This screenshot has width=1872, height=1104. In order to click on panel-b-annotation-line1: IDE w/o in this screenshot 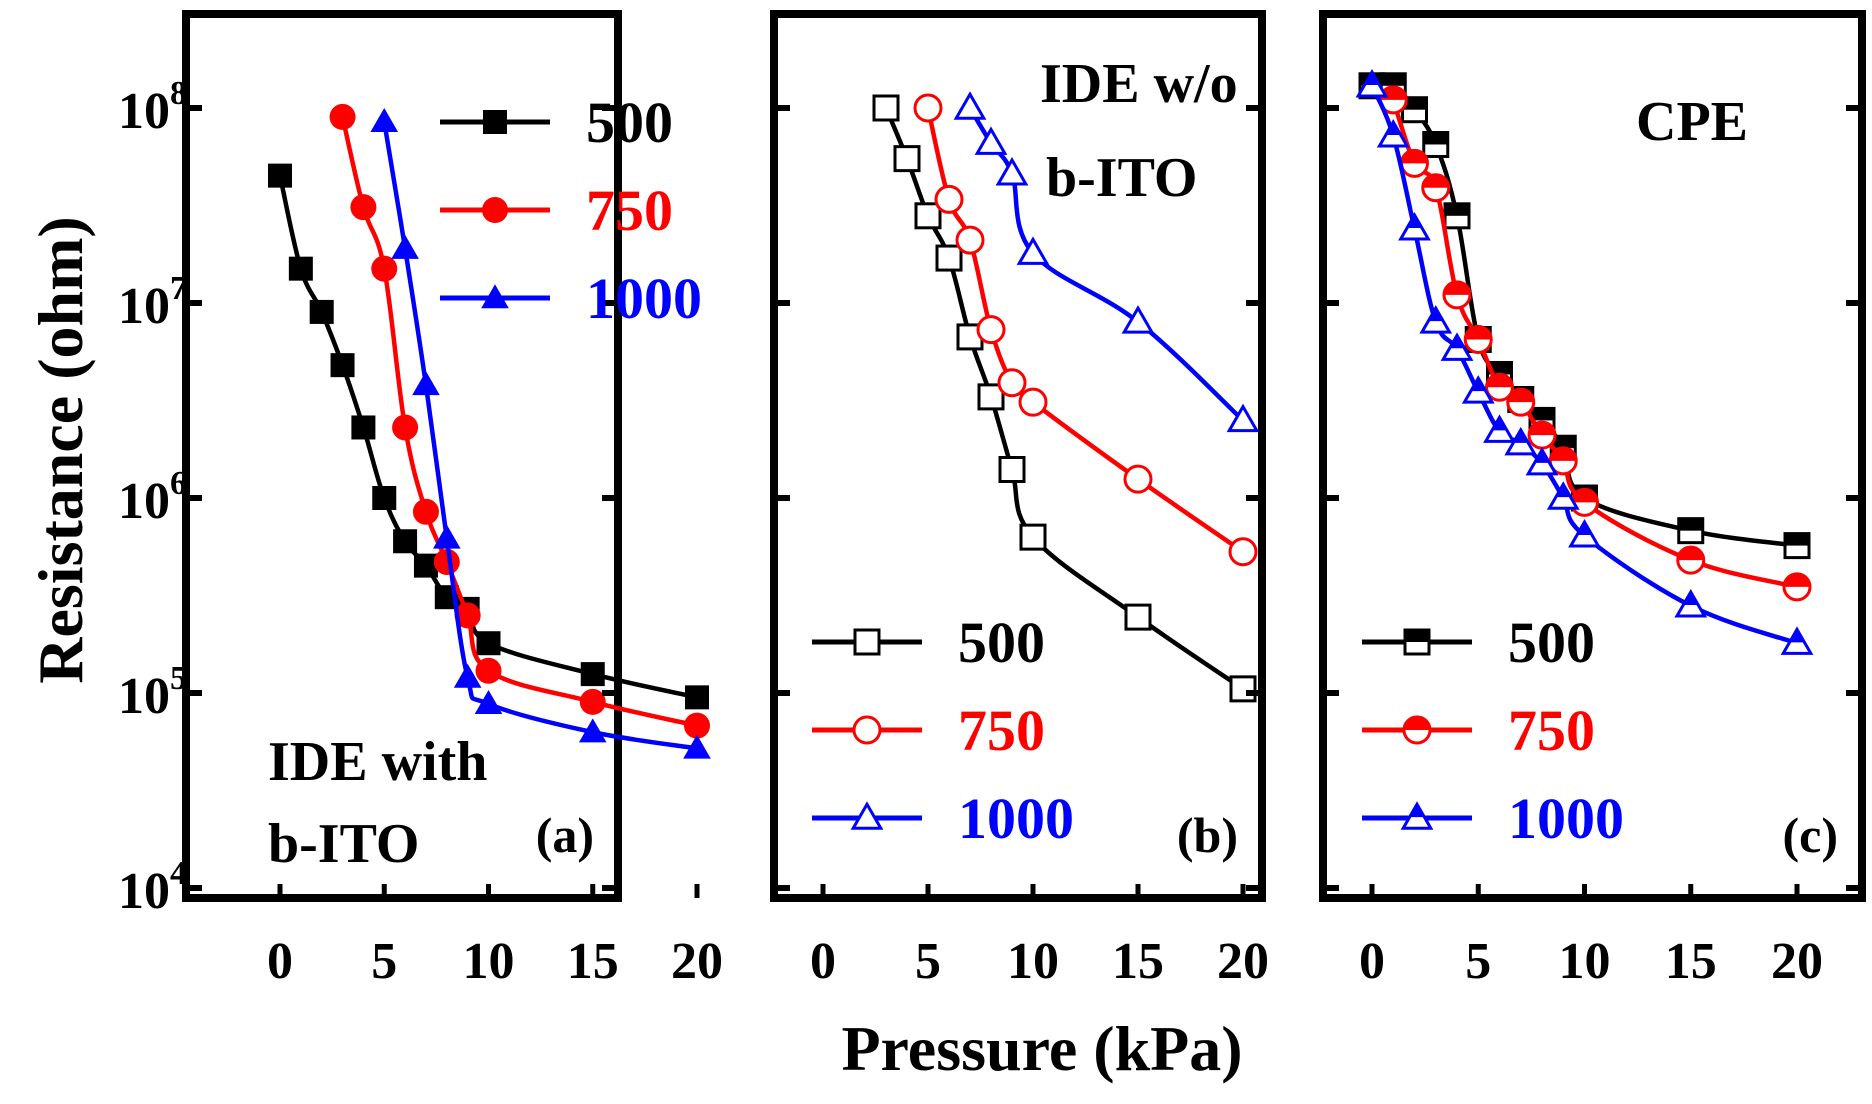, I will do `click(1139, 84)`.